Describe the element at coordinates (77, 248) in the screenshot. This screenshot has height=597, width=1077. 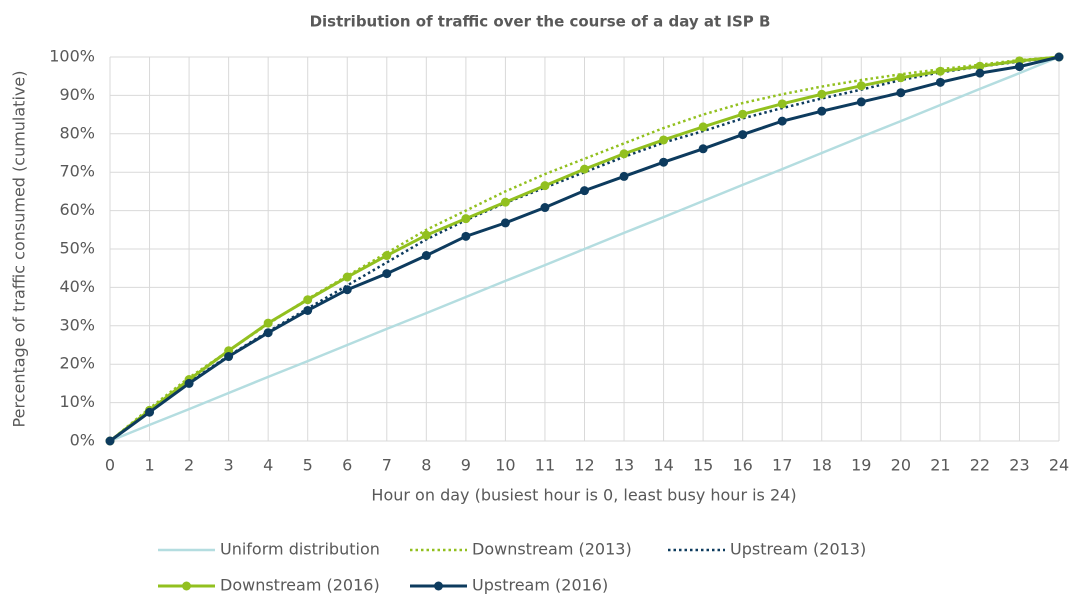
I see `y-tick-label: 50%` at that location.